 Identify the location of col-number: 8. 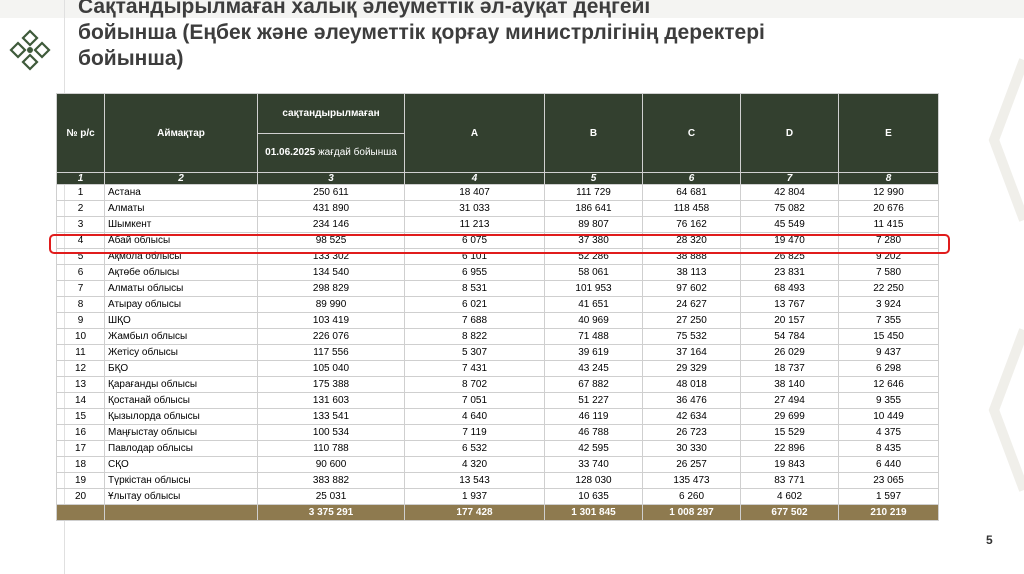
(888, 178).